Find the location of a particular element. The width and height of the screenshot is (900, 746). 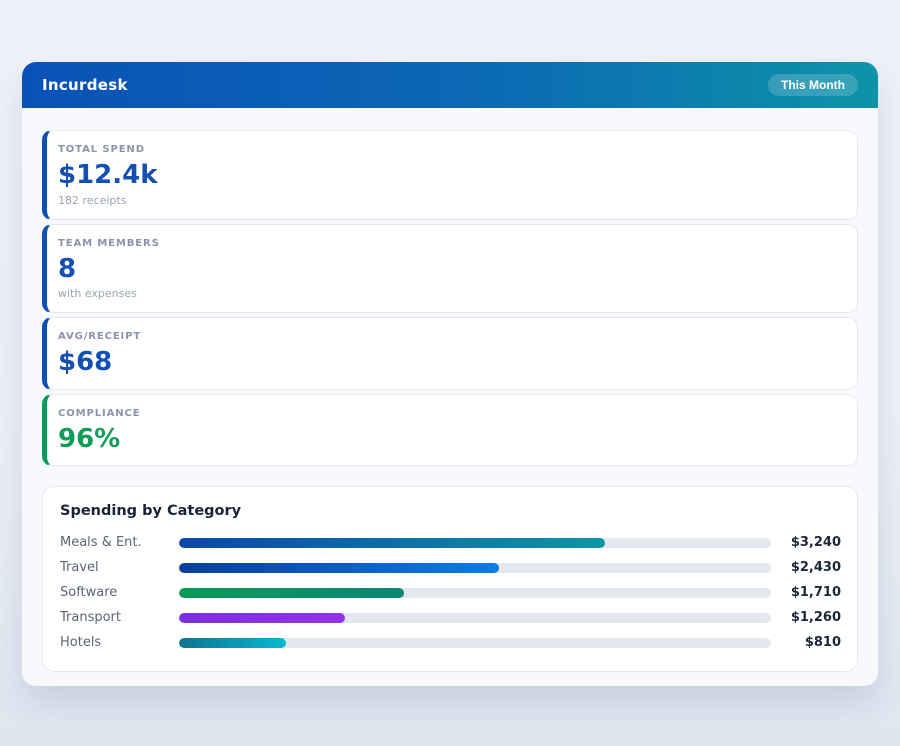

chart-row-meals: Meals & Ent. $3,240 is located at coordinates (450, 542).